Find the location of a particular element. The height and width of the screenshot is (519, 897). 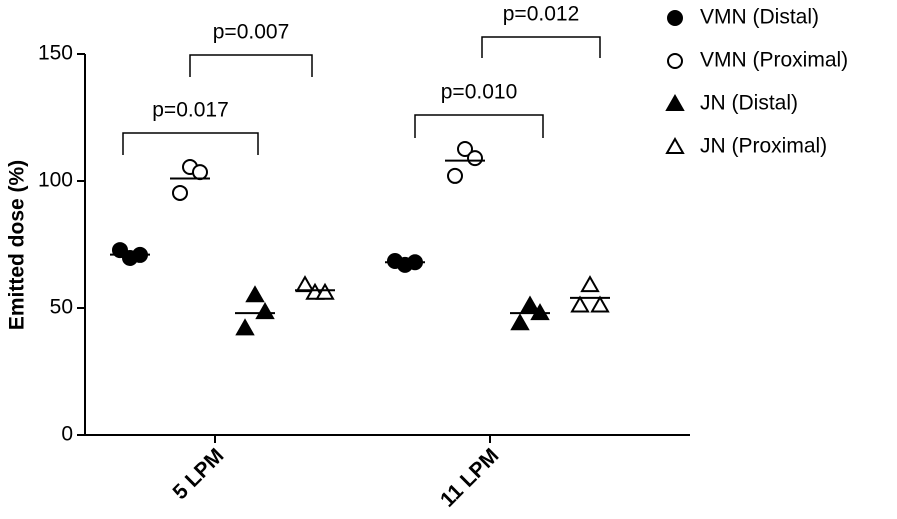

legend-label: VMN (Proximal) is located at coordinates (774, 60).